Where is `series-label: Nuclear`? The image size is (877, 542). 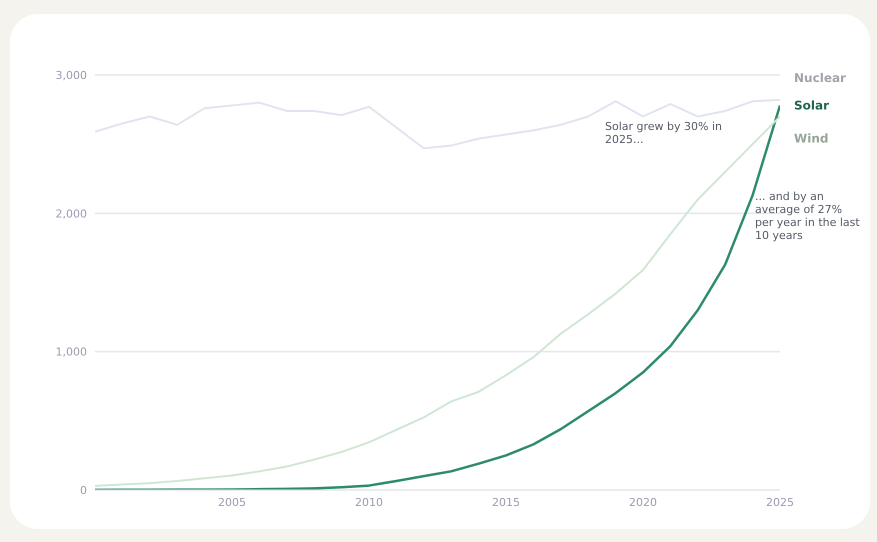 series-label: Nuclear is located at coordinates (820, 77).